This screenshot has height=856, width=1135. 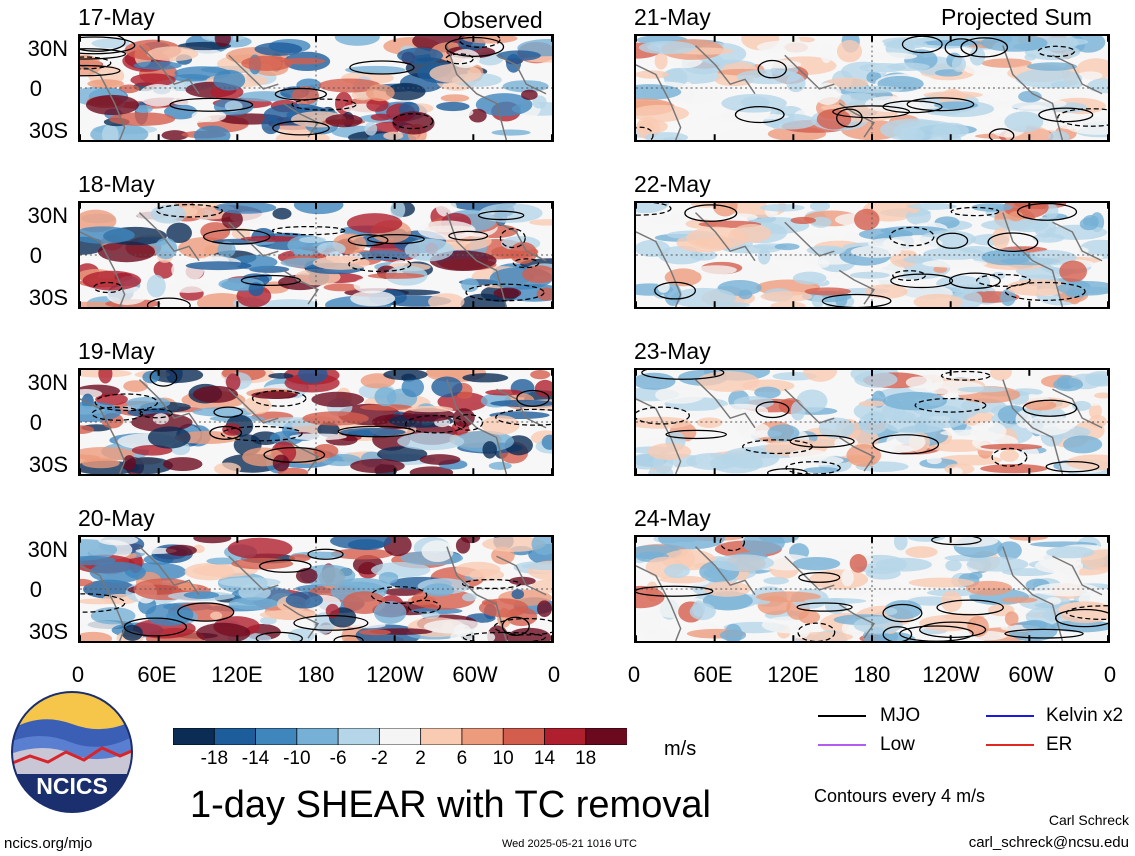 What do you see at coordinates (48, 843) in the screenshot?
I see `footer-url: ncics.org/mjo` at bounding box center [48, 843].